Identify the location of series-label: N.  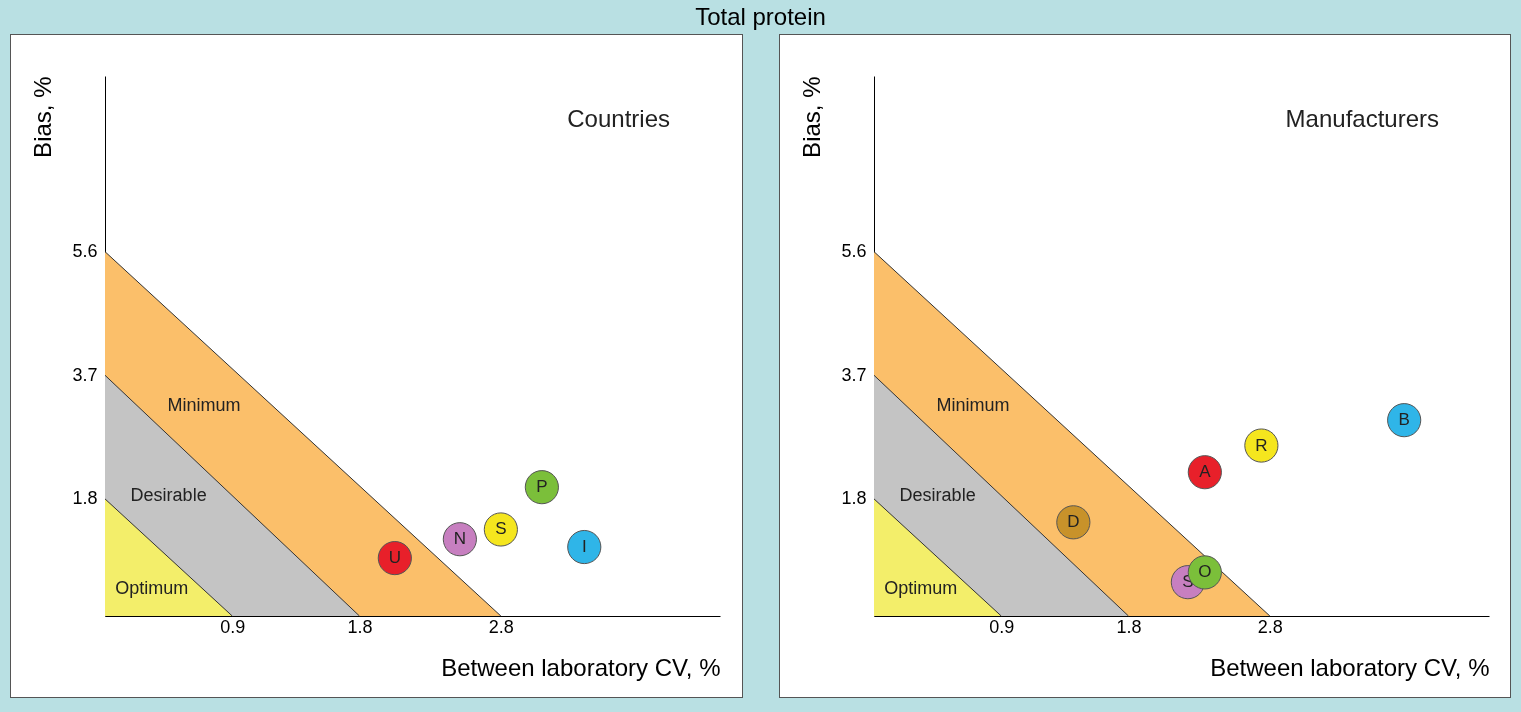
(459, 539).